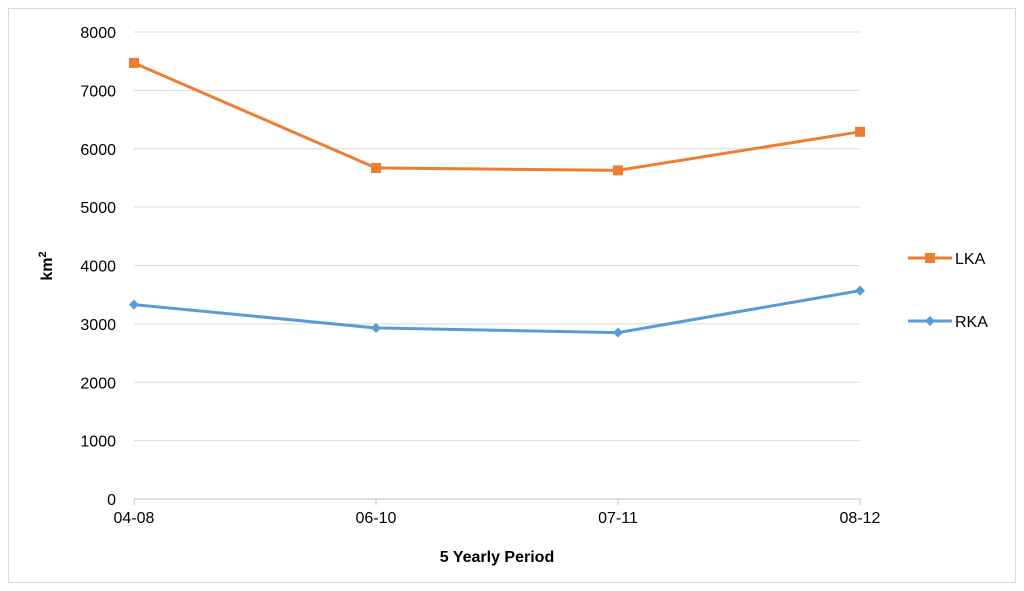  What do you see at coordinates (98, 33) in the screenshot?
I see `y-tick-label: 8000` at bounding box center [98, 33].